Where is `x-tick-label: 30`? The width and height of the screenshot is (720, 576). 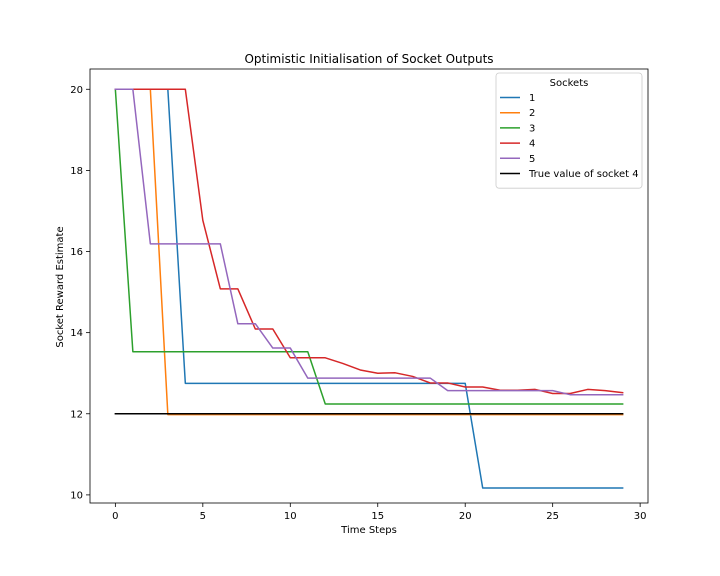
x-tick-label: 30 is located at coordinates (640, 516).